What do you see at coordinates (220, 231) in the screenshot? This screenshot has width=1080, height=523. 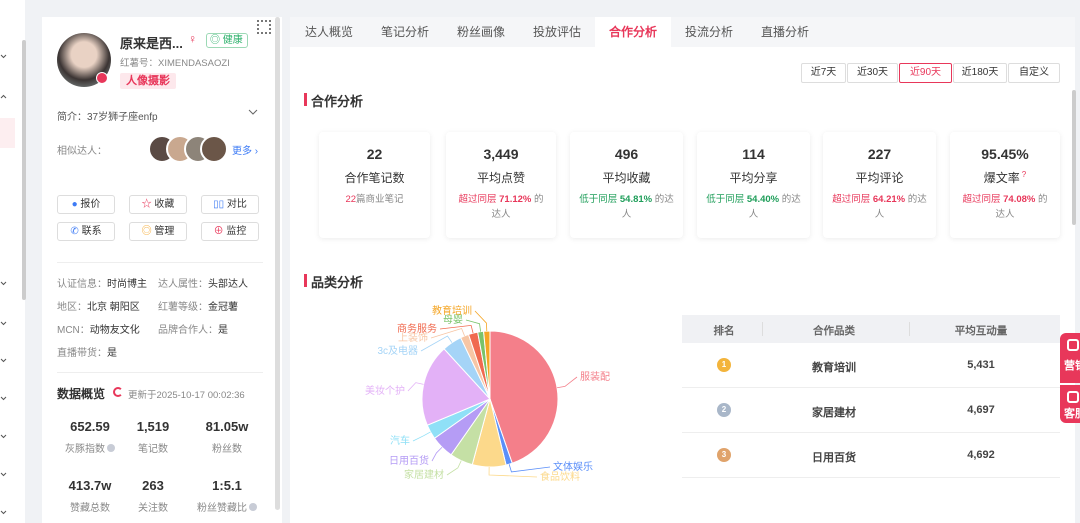 I see `action-icon: ⊕` at bounding box center [220, 231].